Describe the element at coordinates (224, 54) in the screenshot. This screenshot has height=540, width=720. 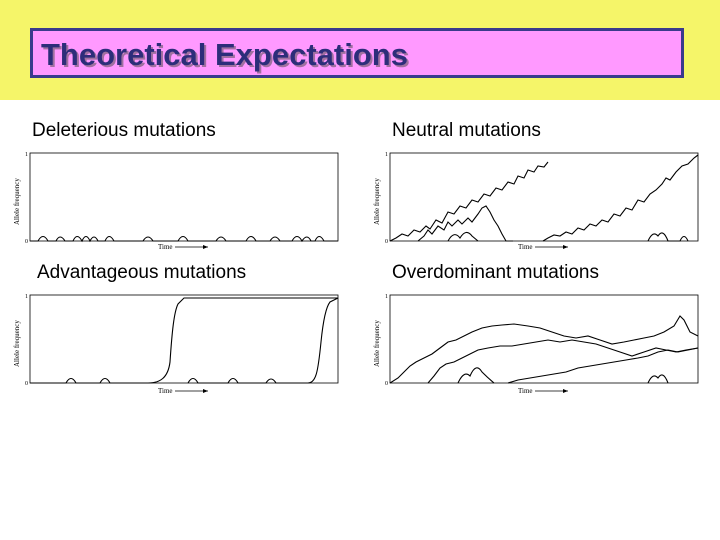
I see `slide-title: Theoretical Expectations` at that location.